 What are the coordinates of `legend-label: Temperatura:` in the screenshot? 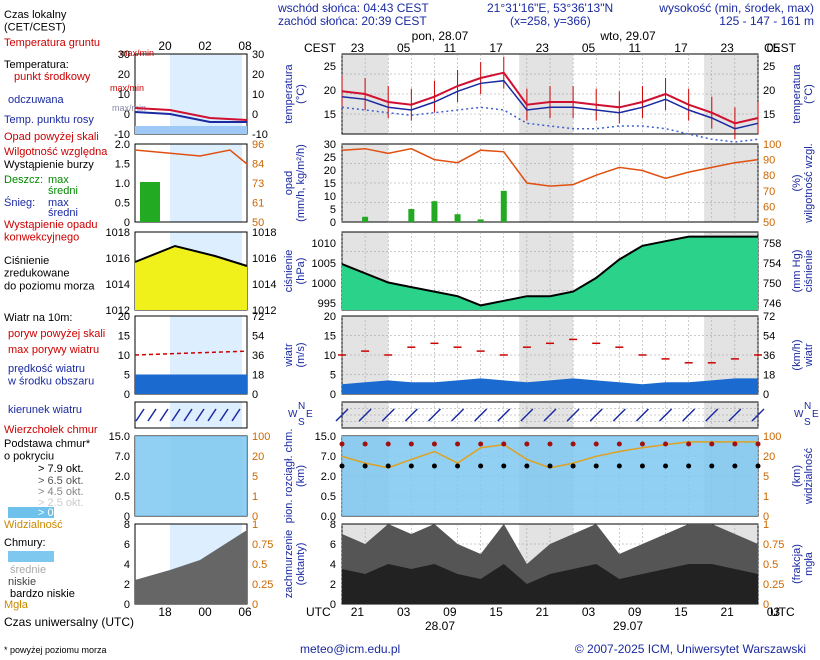 It's located at (36, 65).